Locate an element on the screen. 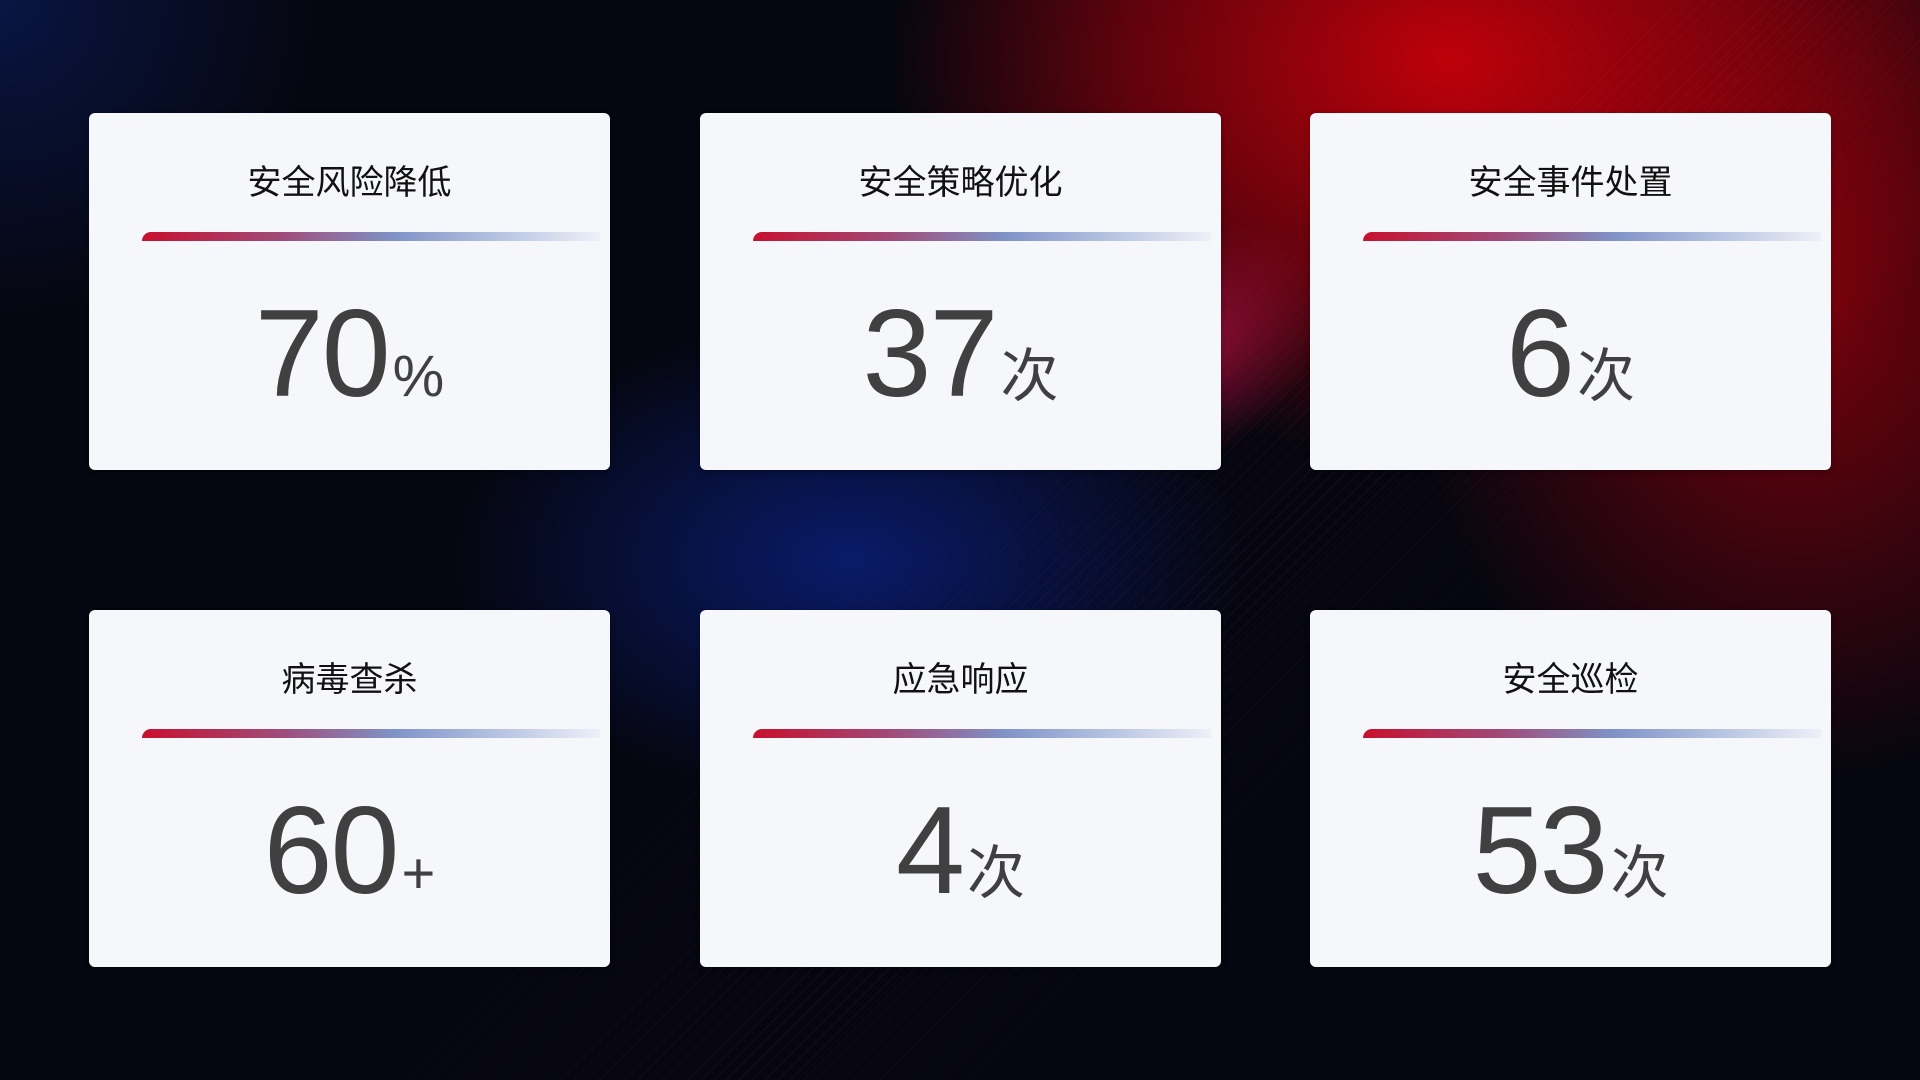 The height and width of the screenshot is (1080, 1920). stat-number: 60 is located at coordinates (331, 851).